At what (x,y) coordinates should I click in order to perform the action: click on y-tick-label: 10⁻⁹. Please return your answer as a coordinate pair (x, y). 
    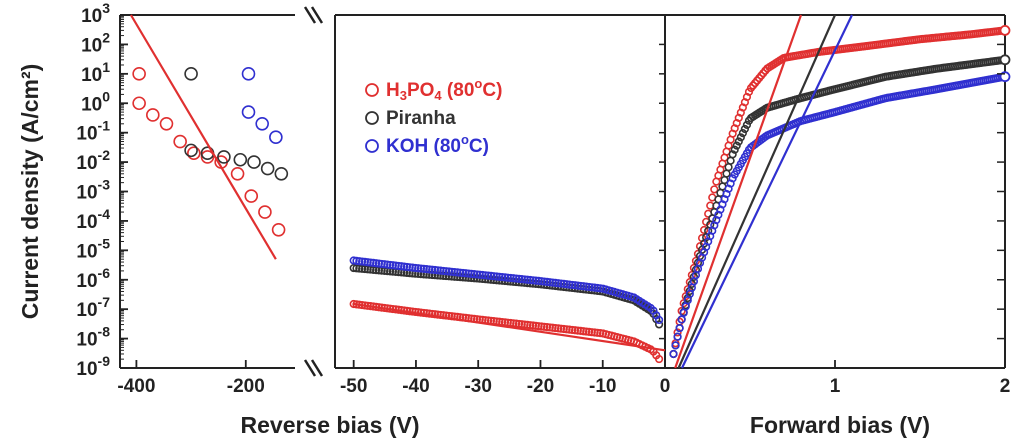
    Looking at the image, I should click on (93, 366).